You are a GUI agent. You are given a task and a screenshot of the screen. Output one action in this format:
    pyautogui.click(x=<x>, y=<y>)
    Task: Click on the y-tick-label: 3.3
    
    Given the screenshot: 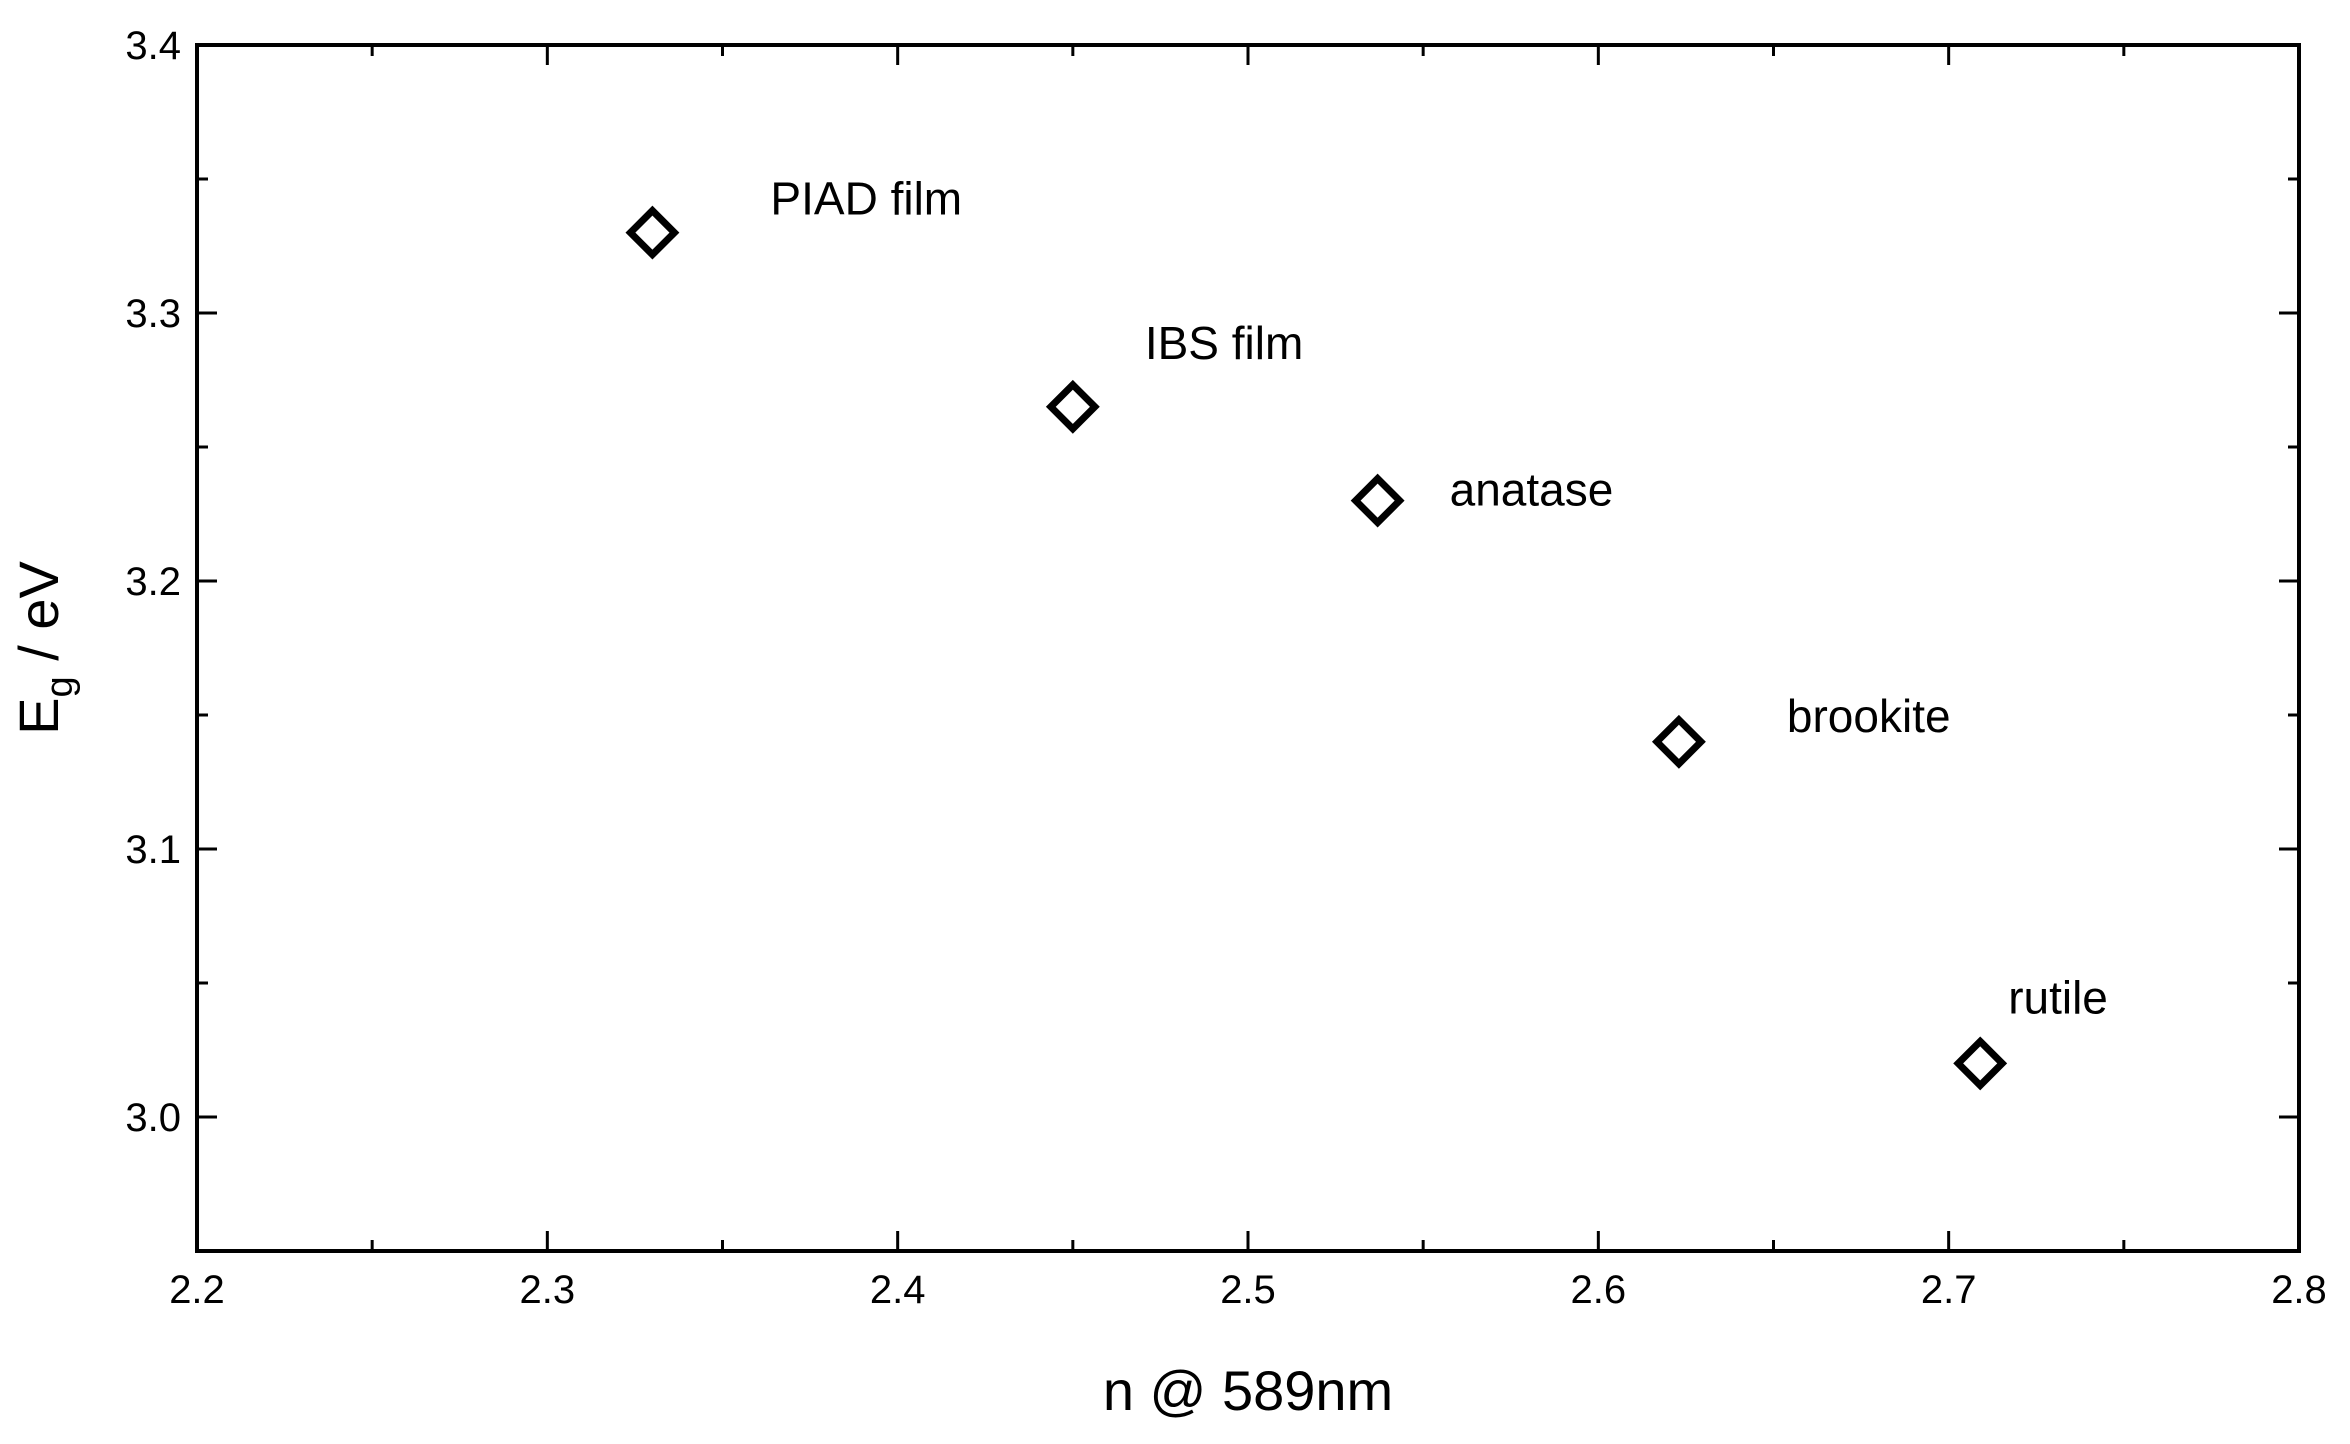 What is the action you would take?
    pyautogui.click(x=153, y=314)
    